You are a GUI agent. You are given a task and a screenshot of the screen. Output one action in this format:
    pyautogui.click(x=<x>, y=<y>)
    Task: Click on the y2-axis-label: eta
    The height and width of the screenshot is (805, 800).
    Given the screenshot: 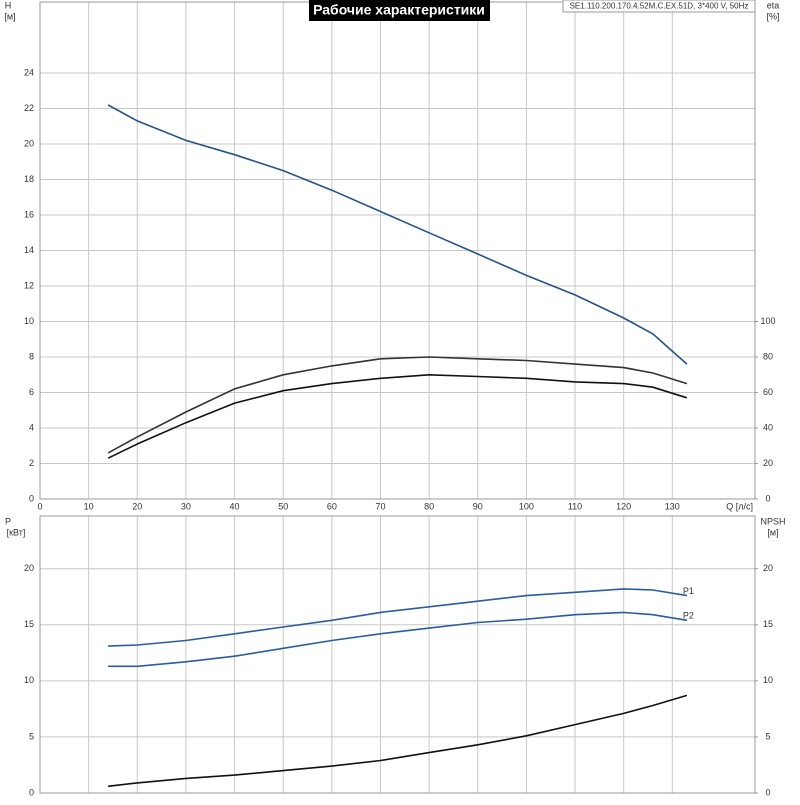 What is the action you would take?
    pyautogui.click(x=773, y=5)
    